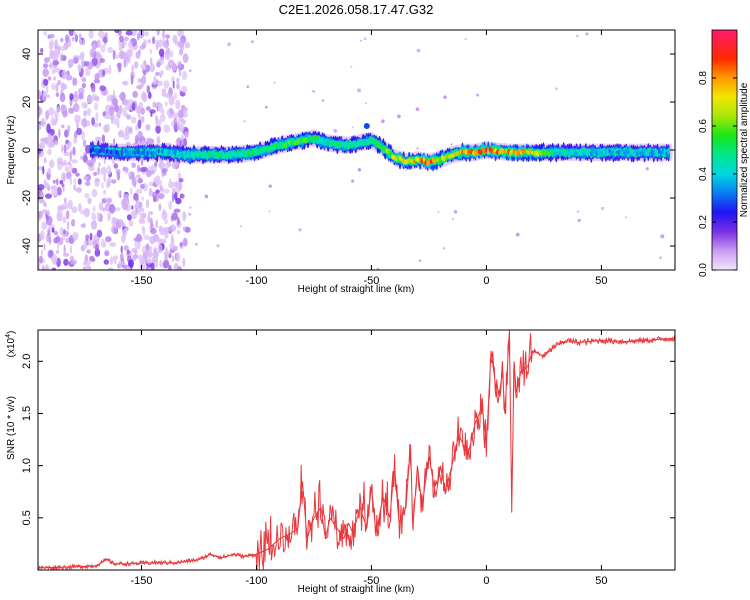 The image size is (750, 600). I want to click on snr-y-label: SNR (10 * v/v), so click(11, 428).